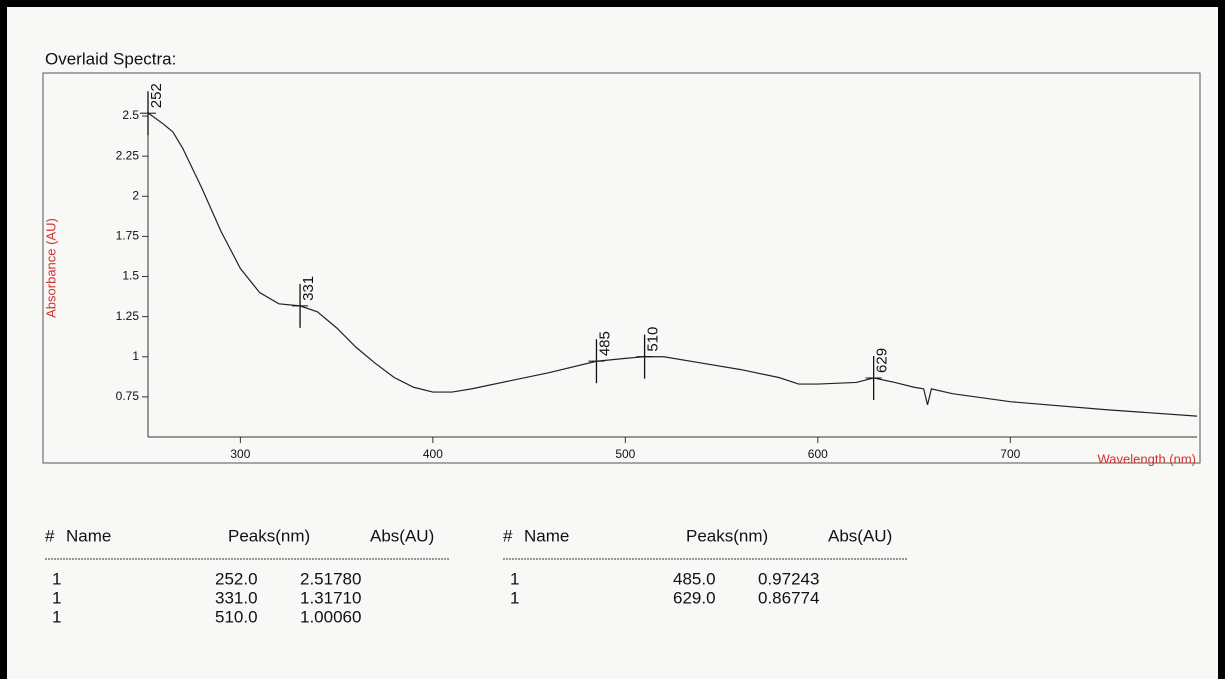 The width and height of the screenshot is (1225, 679). What do you see at coordinates (156, 95) in the screenshot?
I see `peak-label: 252` at bounding box center [156, 95].